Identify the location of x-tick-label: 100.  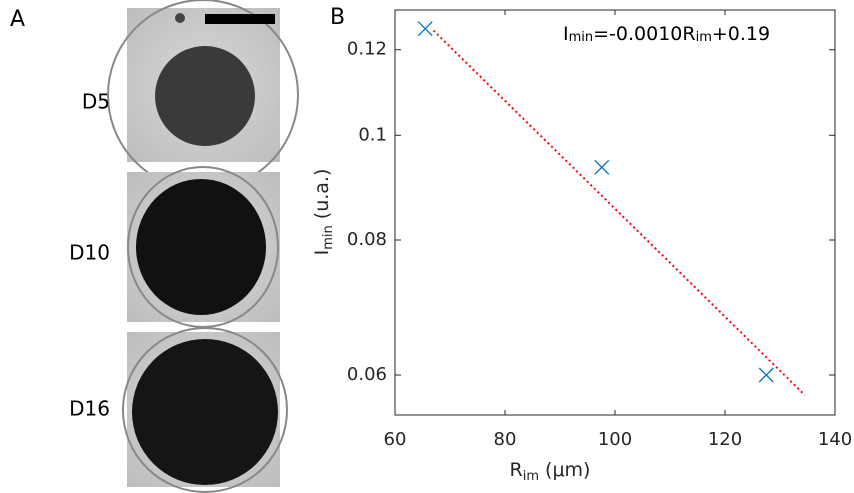
(615, 439).